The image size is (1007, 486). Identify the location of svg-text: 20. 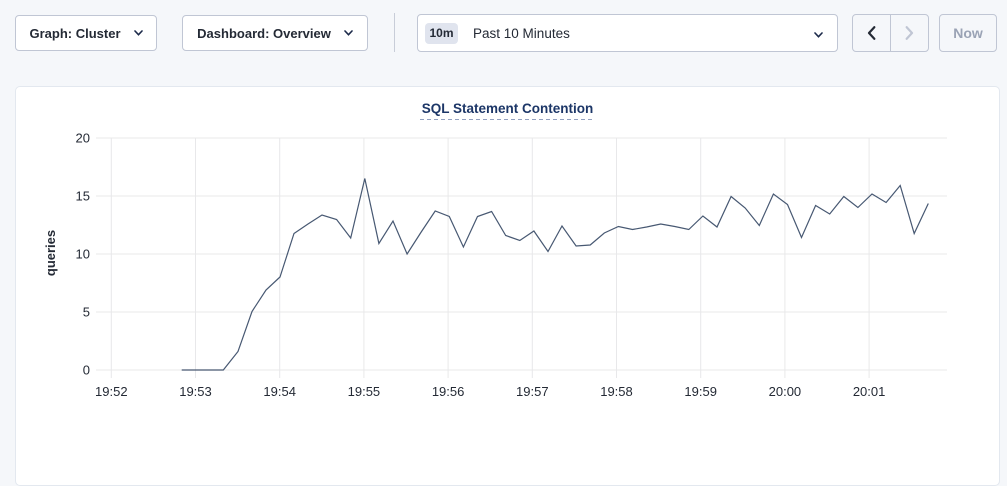
(83, 138).